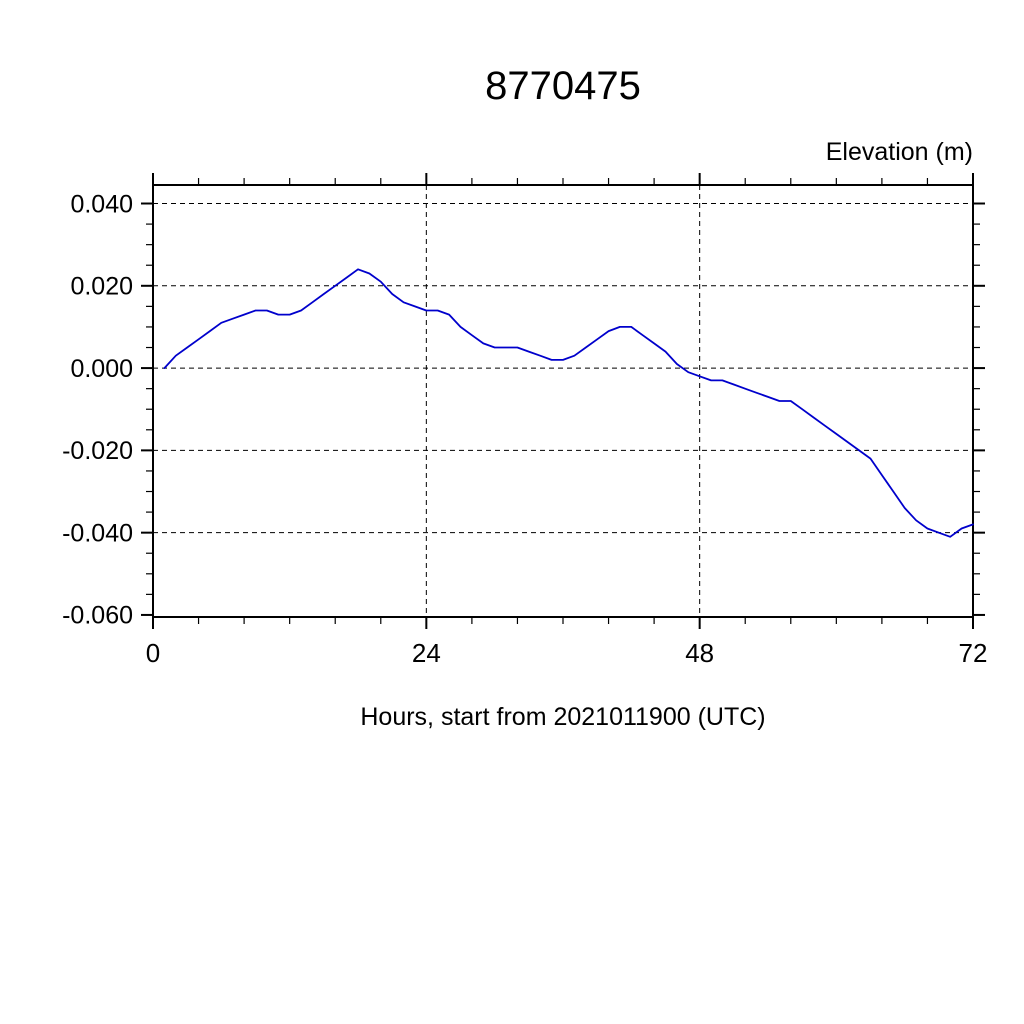 The width and height of the screenshot is (1024, 1024). What do you see at coordinates (973, 653) in the screenshot?
I see `x-tick-label: 72` at bounding box center [973, 653].